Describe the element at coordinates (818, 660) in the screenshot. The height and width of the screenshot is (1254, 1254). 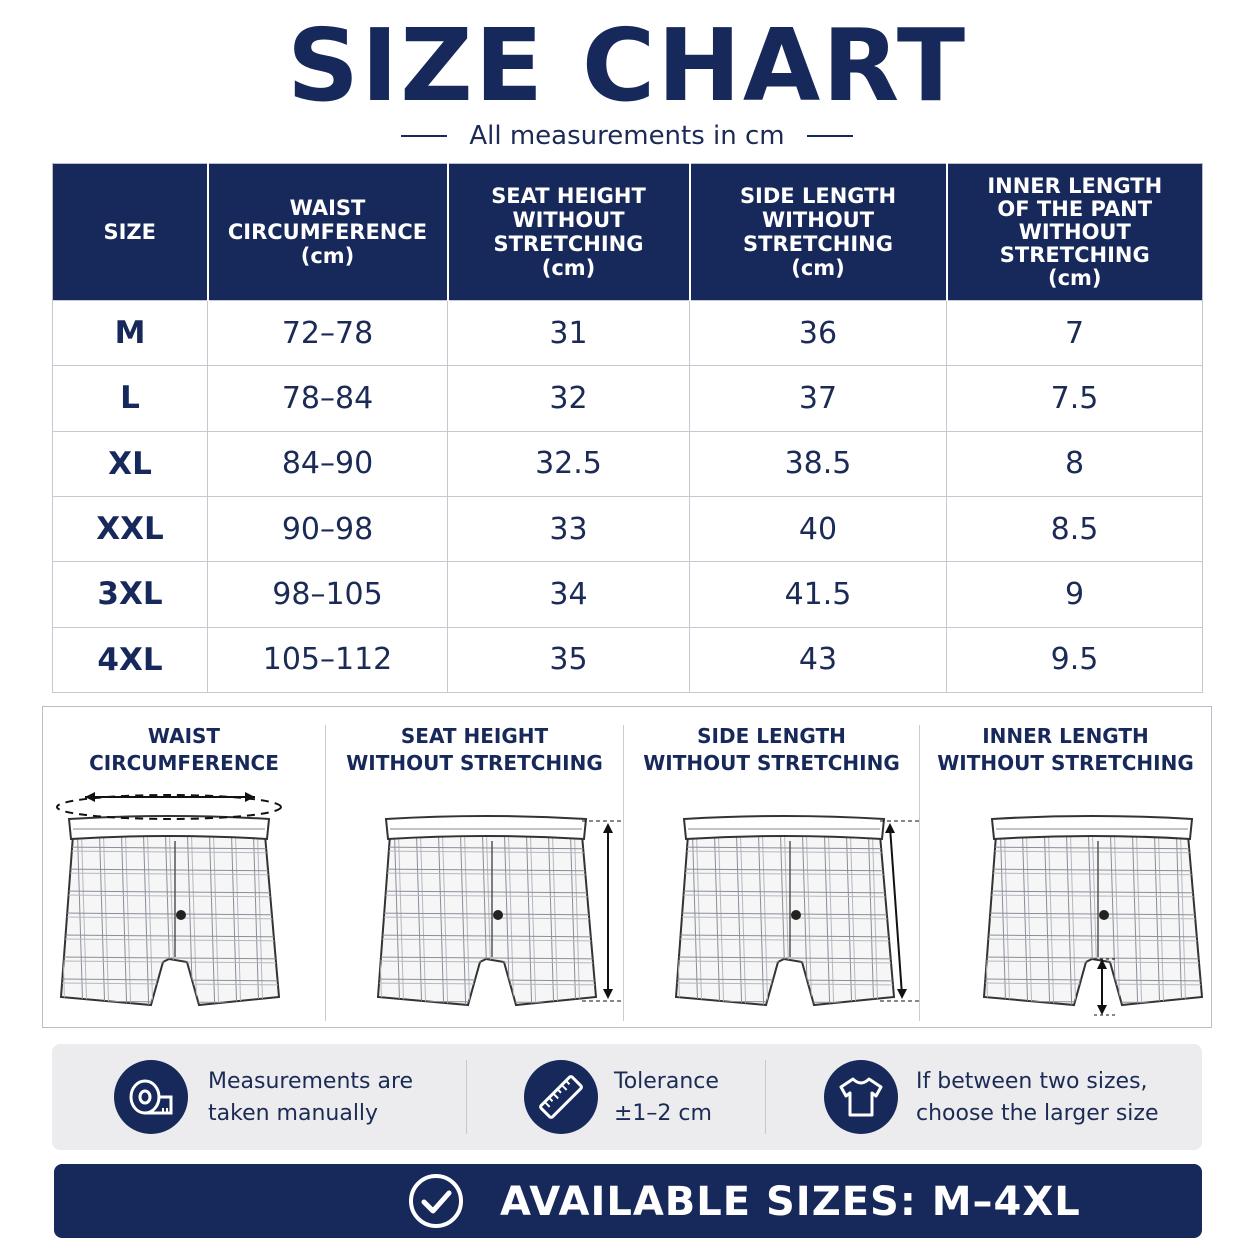
I see `side-cell: 43` at that location.